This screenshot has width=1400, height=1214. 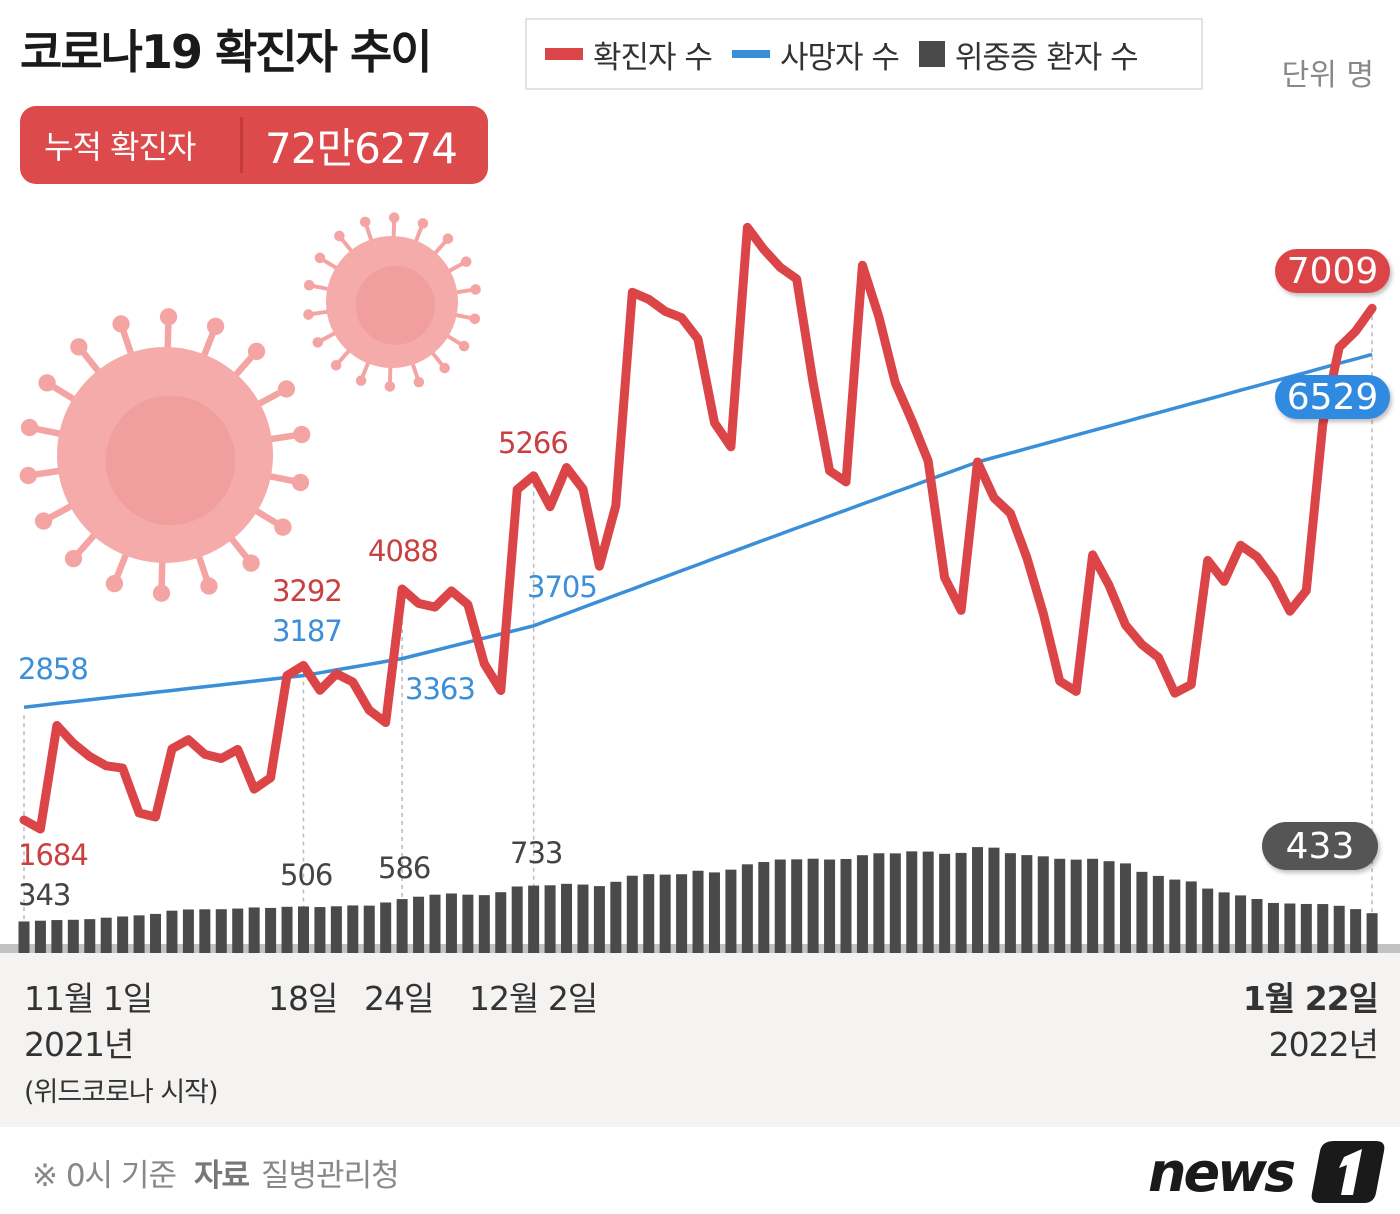 I want to click on deaths-label-day0: 2858, so click(x=53, y=669).